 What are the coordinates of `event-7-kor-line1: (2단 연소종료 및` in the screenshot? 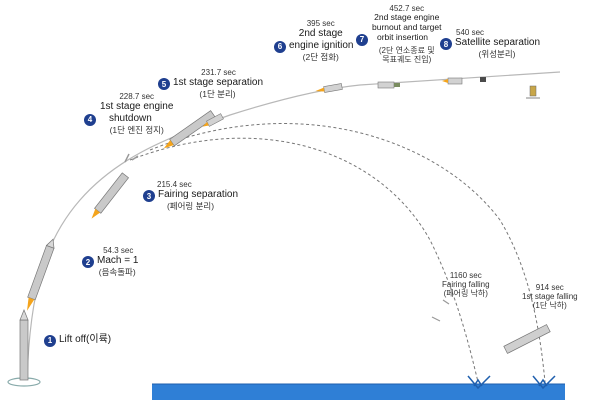 It's located at (406, 50).